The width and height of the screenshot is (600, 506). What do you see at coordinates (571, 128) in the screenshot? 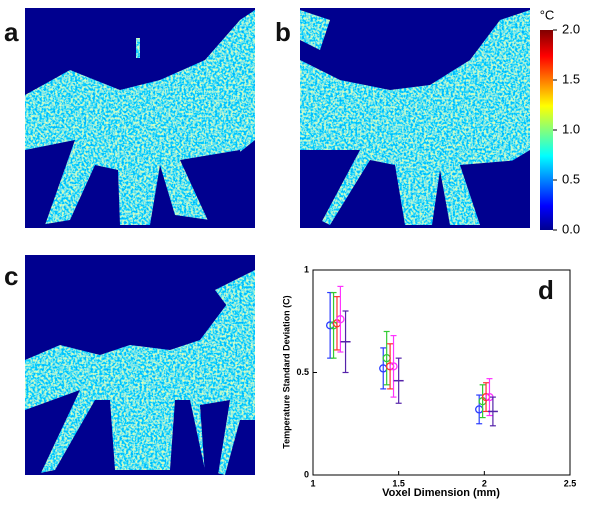
I see `colorbar-tick-label: 1.0` at bounding box center [571, 128].